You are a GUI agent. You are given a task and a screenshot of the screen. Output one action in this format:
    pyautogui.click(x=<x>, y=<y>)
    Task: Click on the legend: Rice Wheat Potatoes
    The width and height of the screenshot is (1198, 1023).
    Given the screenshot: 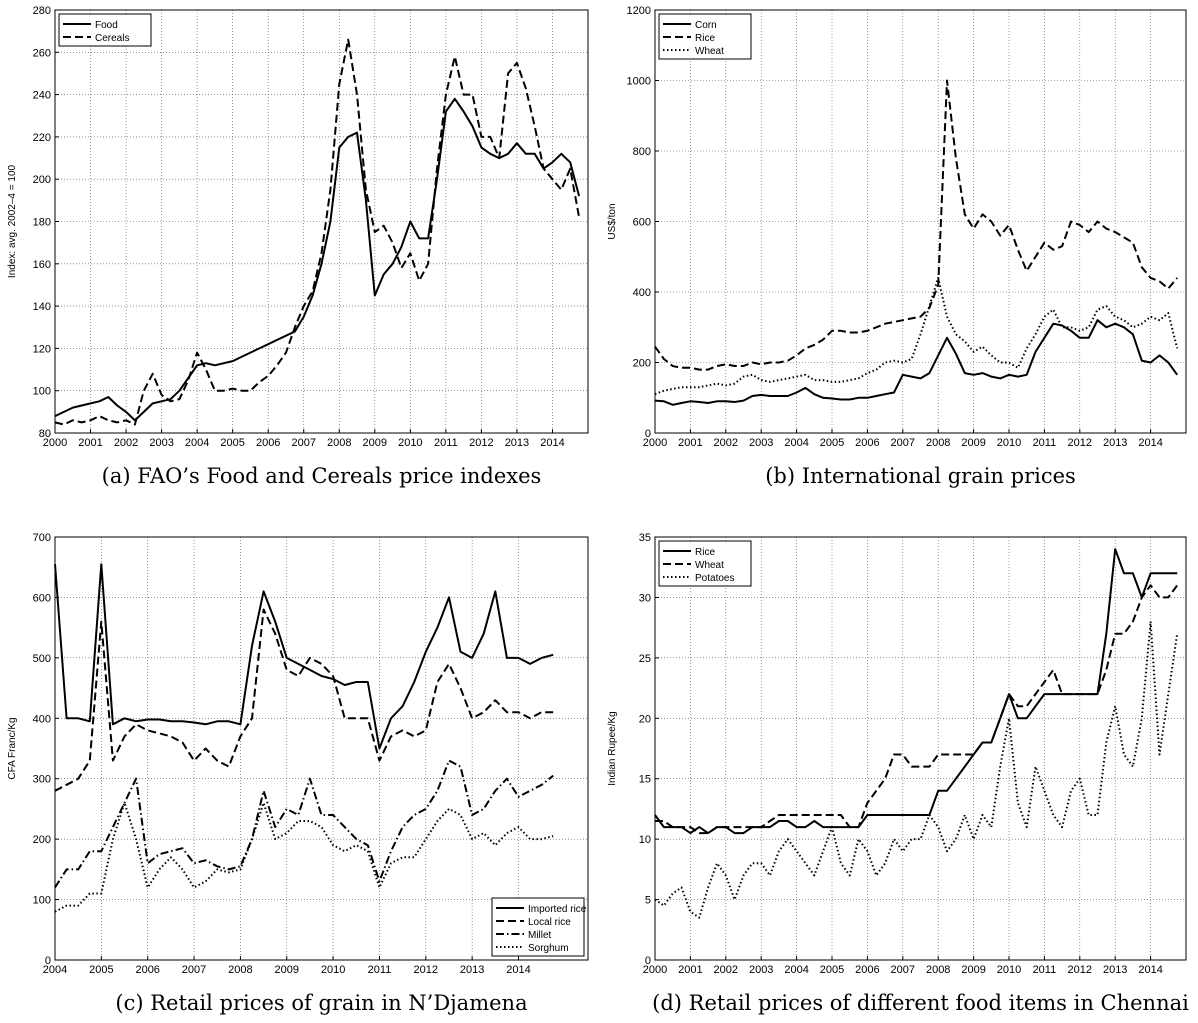 What is the action you would take?
    pyautogui.click(x=705, y=563)
    